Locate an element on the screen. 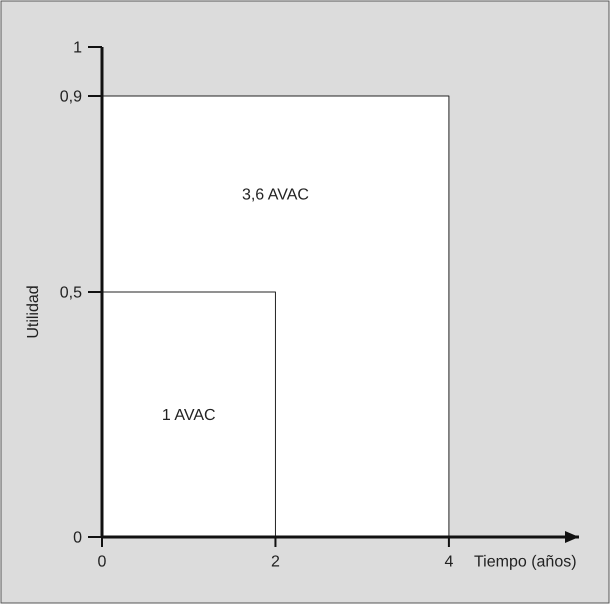 This screenshot has width=610, height=604. annotation: 3,6 AVAC is located at coordinates (275, 195).